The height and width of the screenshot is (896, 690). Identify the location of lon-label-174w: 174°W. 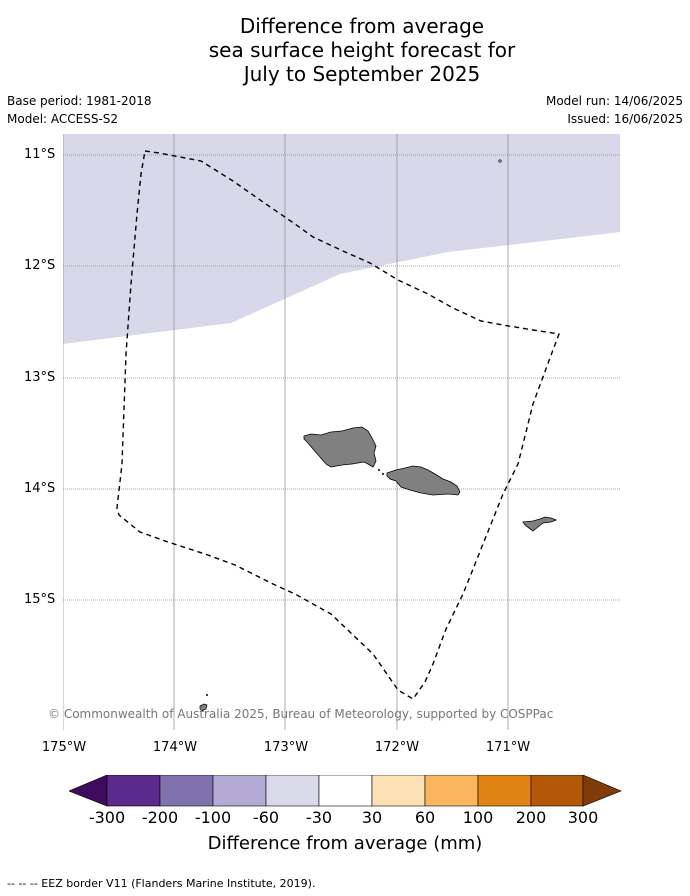
(175, 747).